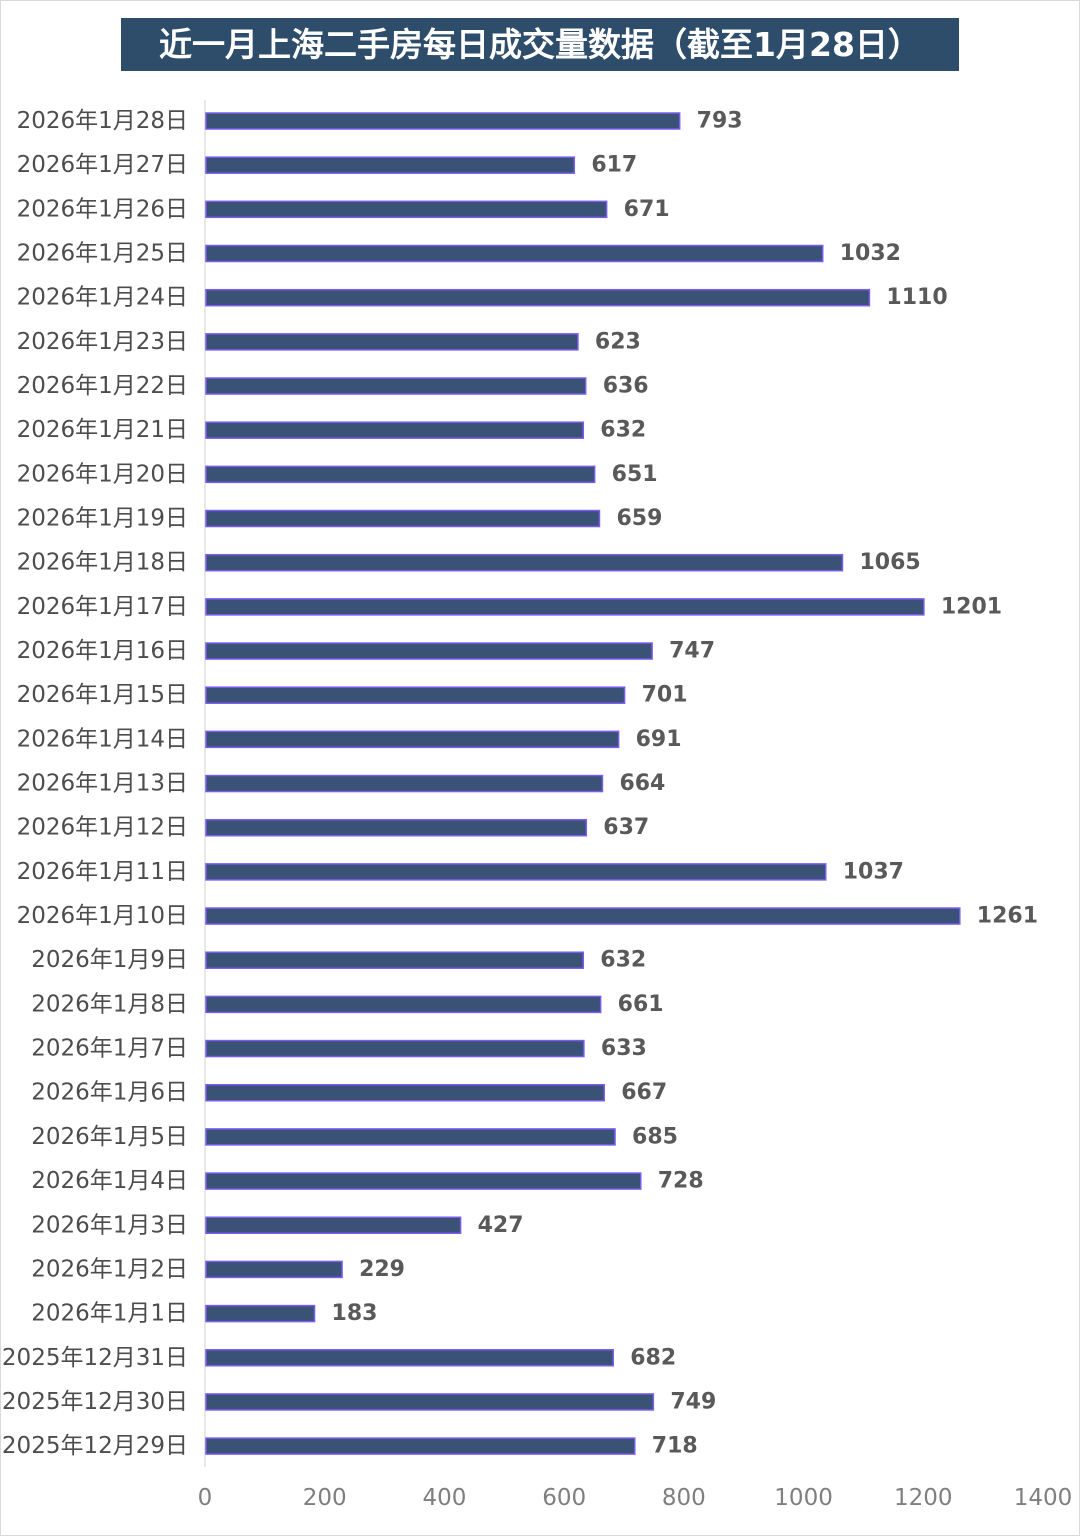  I want to click on category-label: 2026年1月16日, so click(102, 651).